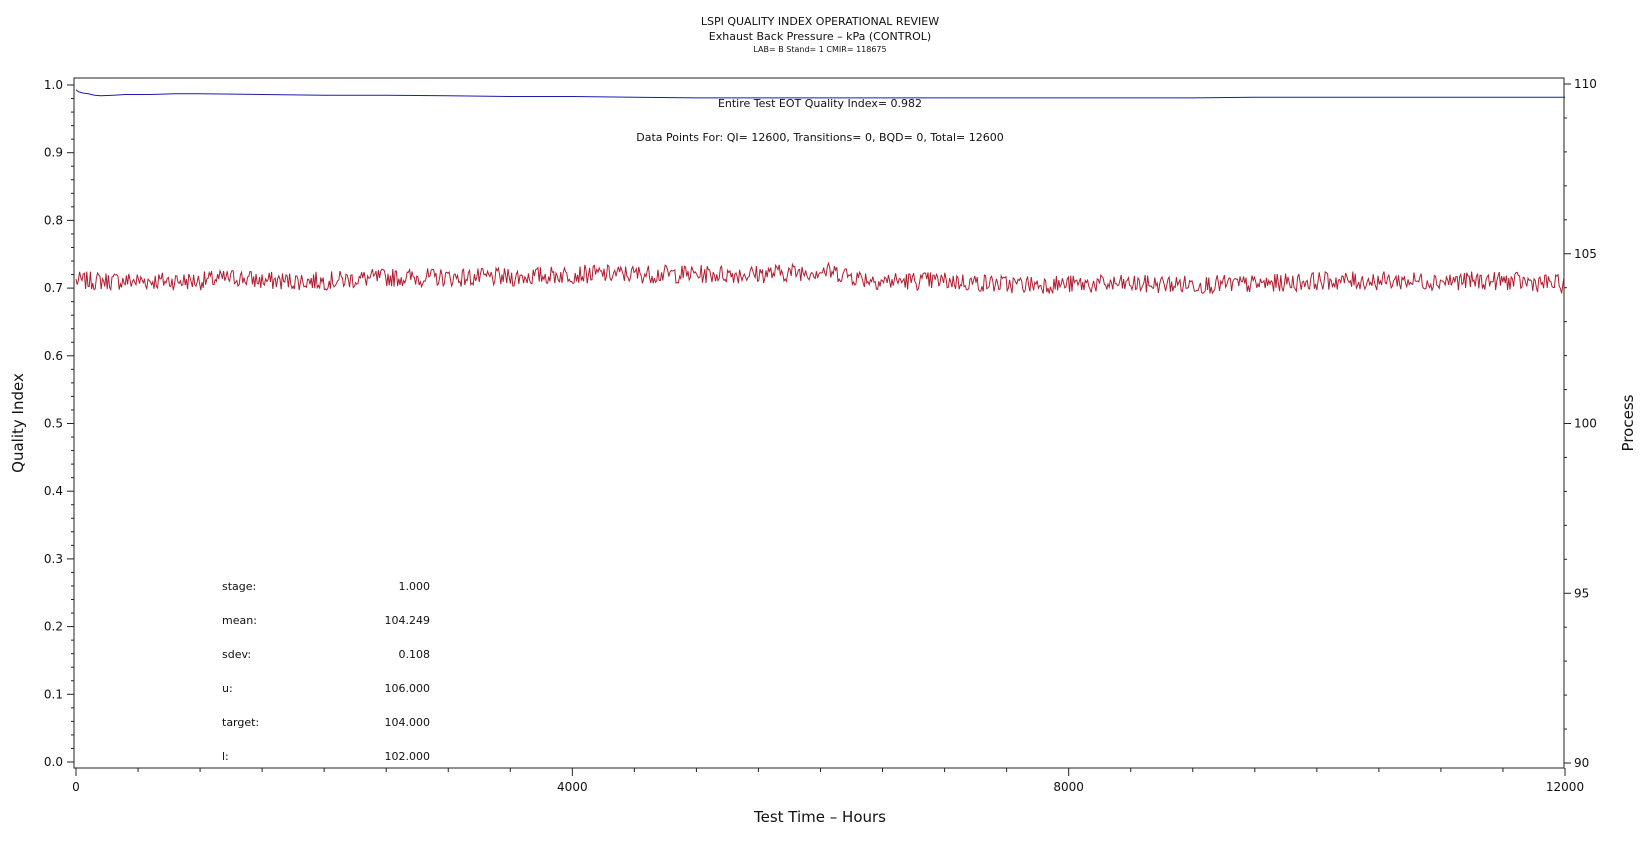 This screenshot has width=1648, height=845. What do you see at coordinates (76, 787) in the screenshot?
I see `x-tick-label: 0` at bounding box center [76, 787].